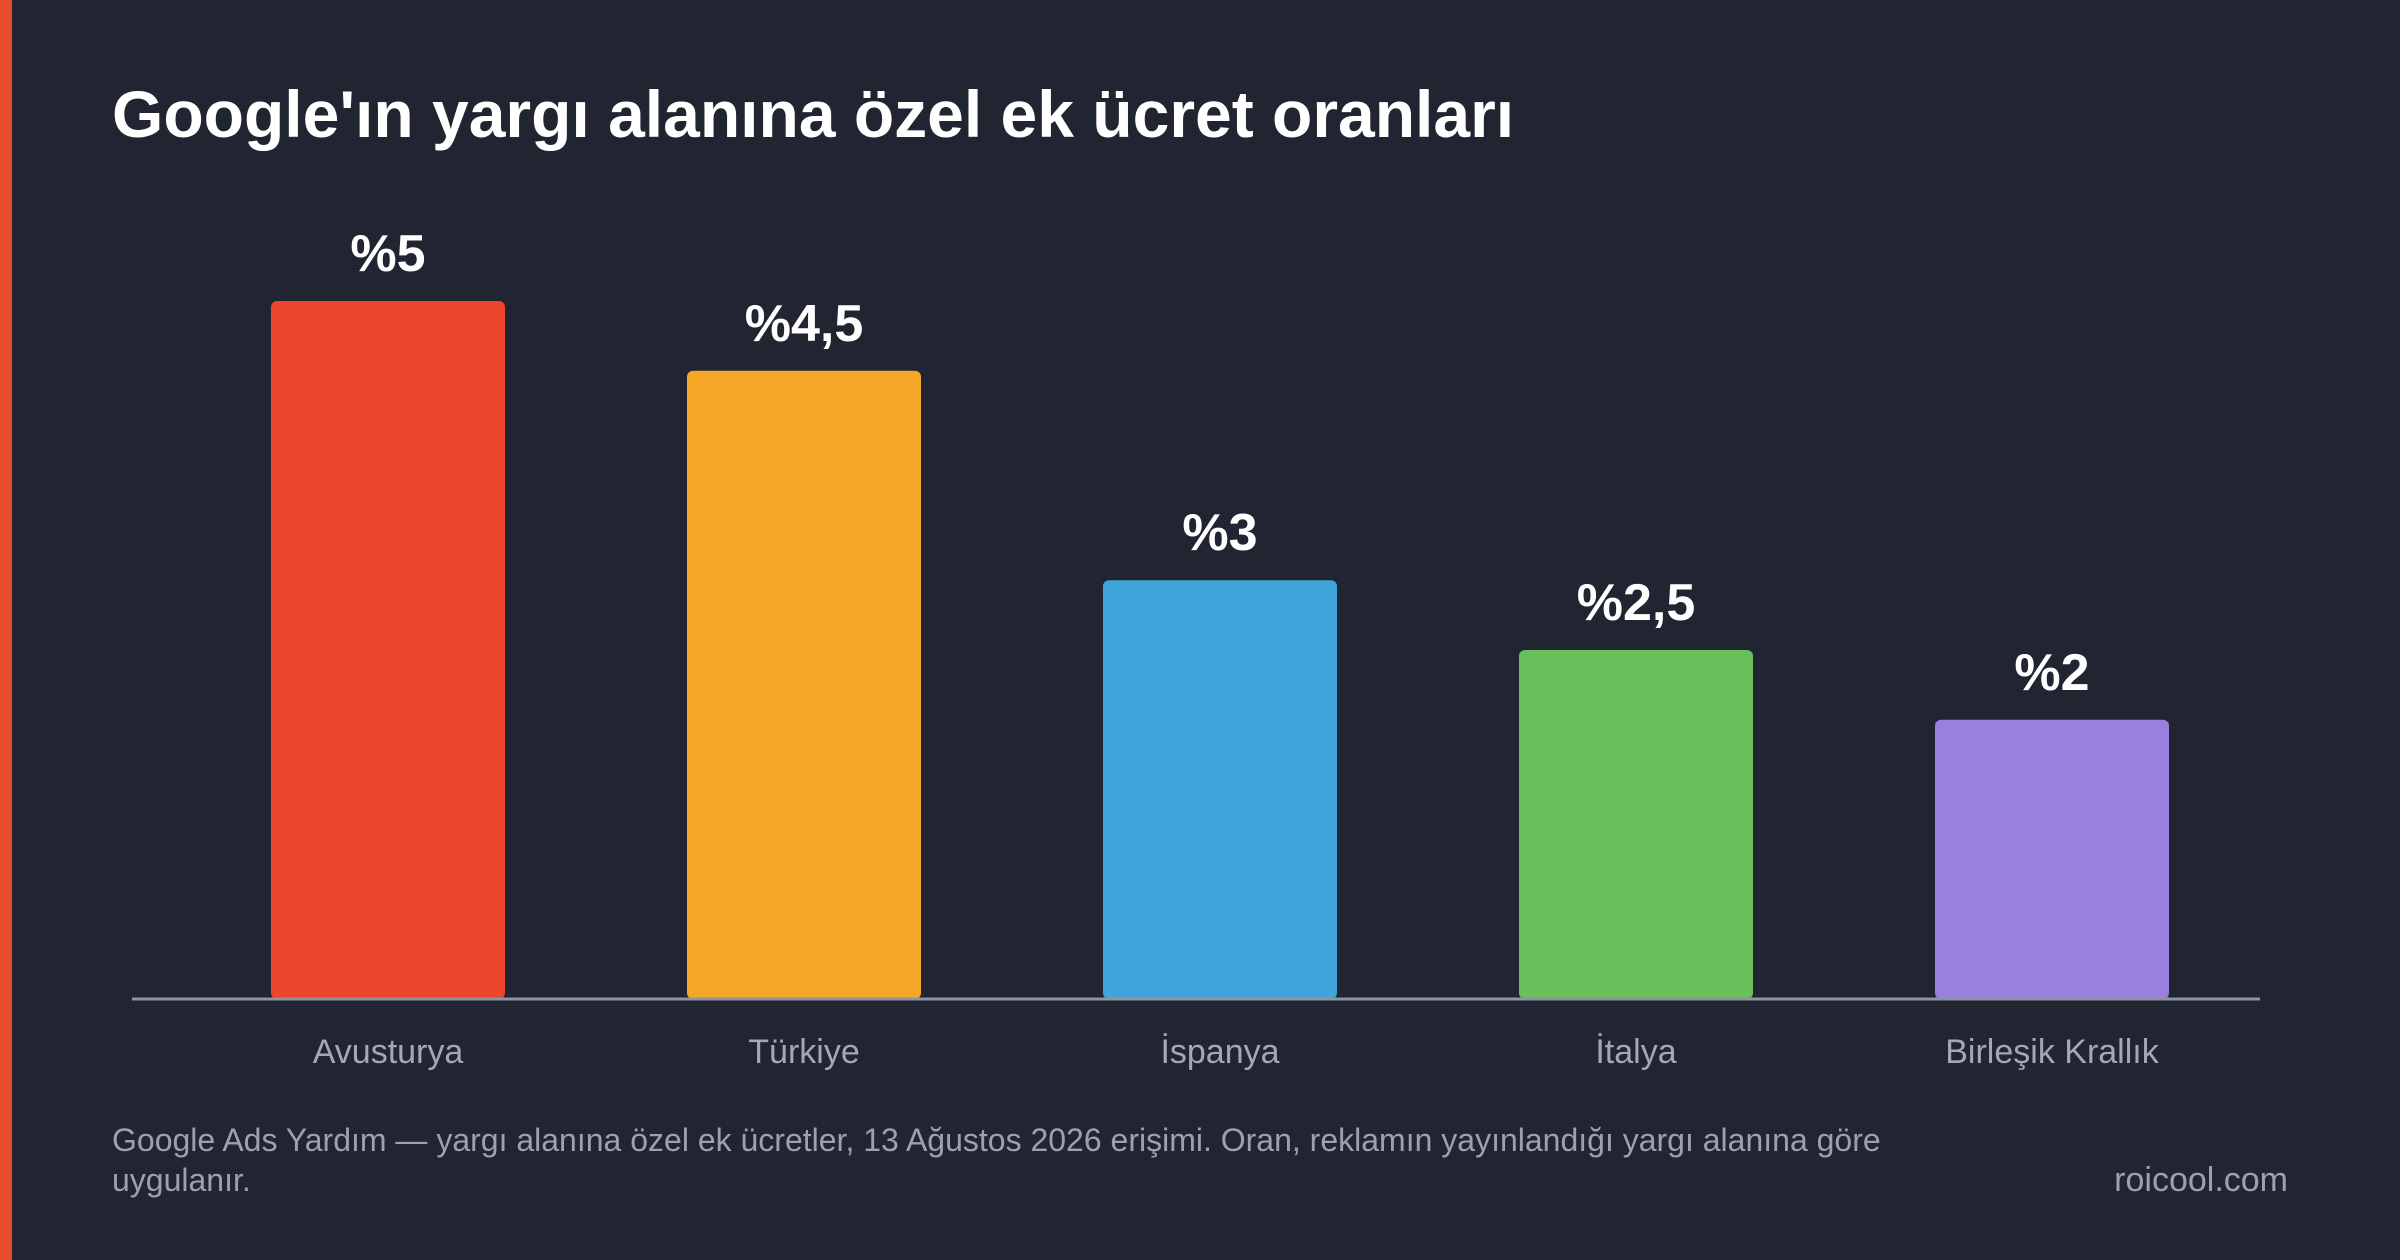 The width and height of the screenshot is (2400, 1260). What do you see at coordinates (1219, 533) in the screenshot?
I see `bar-value-label-2: %3` at bounding box center [1219, 533].